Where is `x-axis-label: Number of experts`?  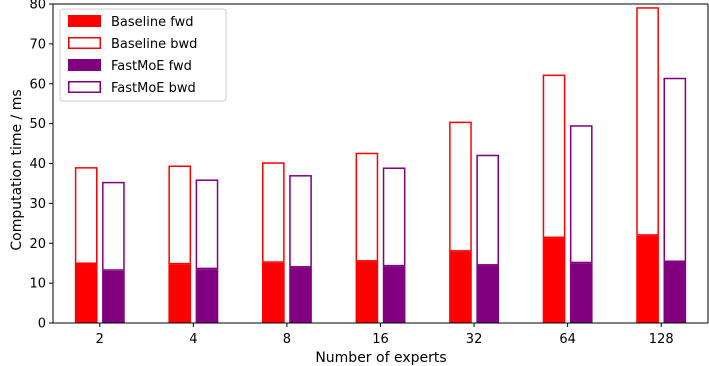
x-axis-label: Number of experts is located at coordinates (380, 358).